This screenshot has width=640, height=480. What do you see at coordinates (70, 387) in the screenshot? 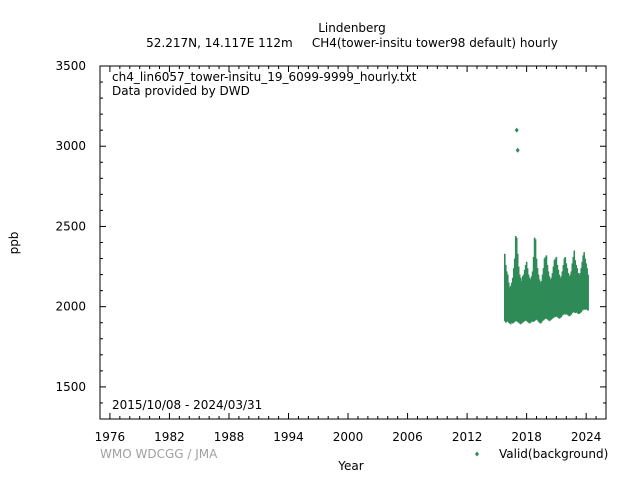
I see `y-tick-label: 1500` at bounding box center [70, 387].